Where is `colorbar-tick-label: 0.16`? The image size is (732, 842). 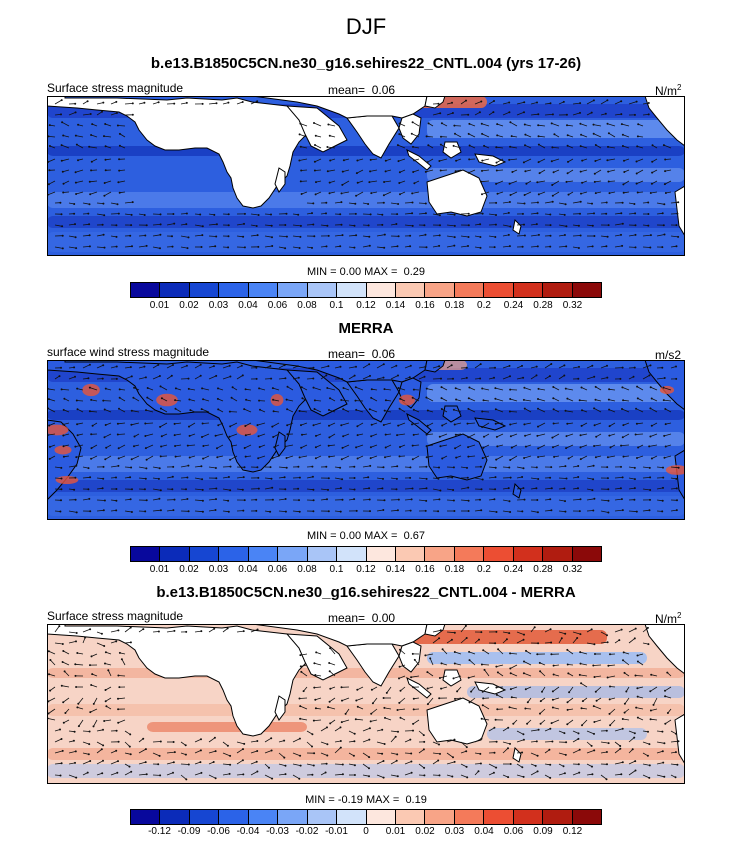 colorbar-tick-label: 0.16 is located at coordinates (425, 569).